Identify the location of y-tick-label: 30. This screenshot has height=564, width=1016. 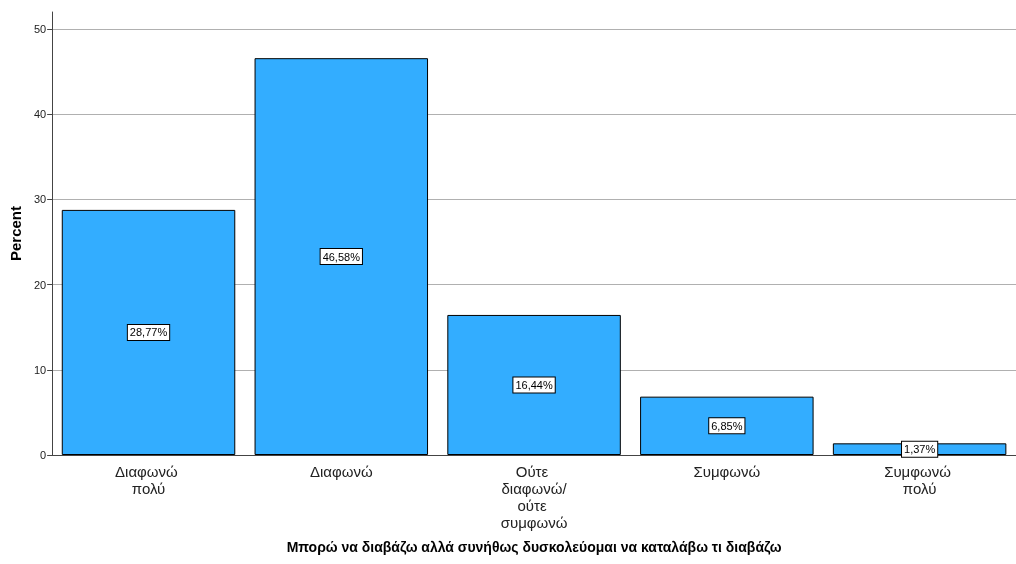
(40, 199).